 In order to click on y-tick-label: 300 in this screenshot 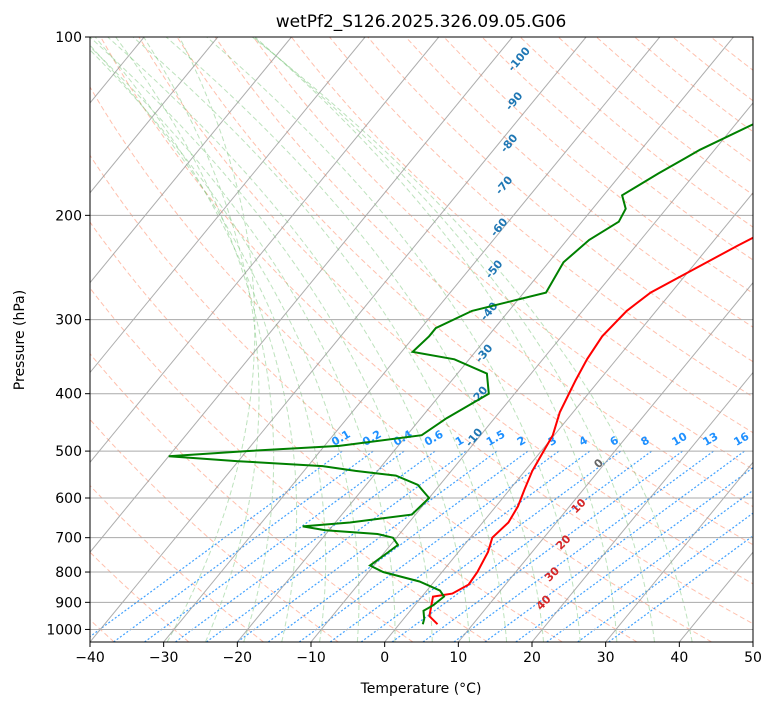, I will do `click(68, 321)`.